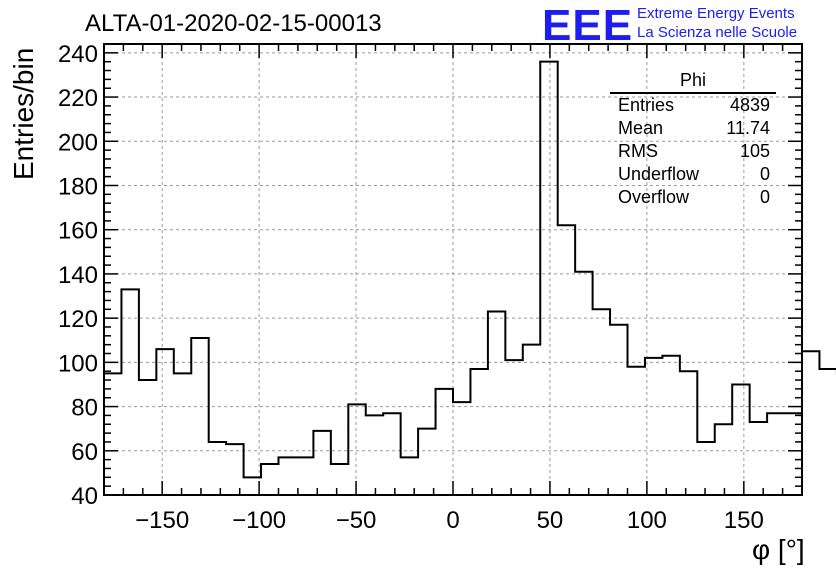  I want to click on x-axis-label: φ [°], so click(778, 549).